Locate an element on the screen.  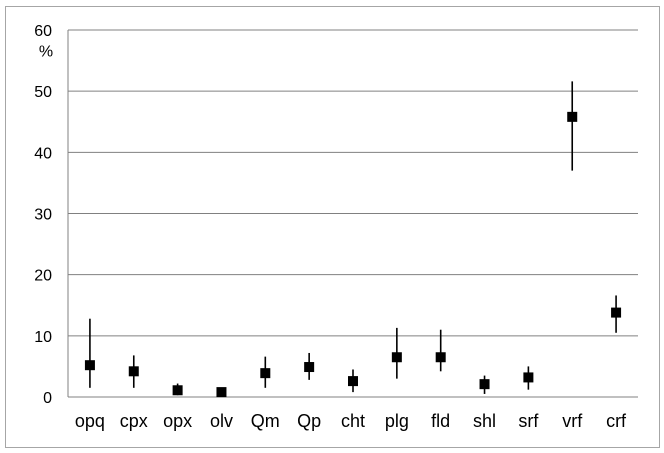
data-point-Qm is located at coordinates (265, 373).